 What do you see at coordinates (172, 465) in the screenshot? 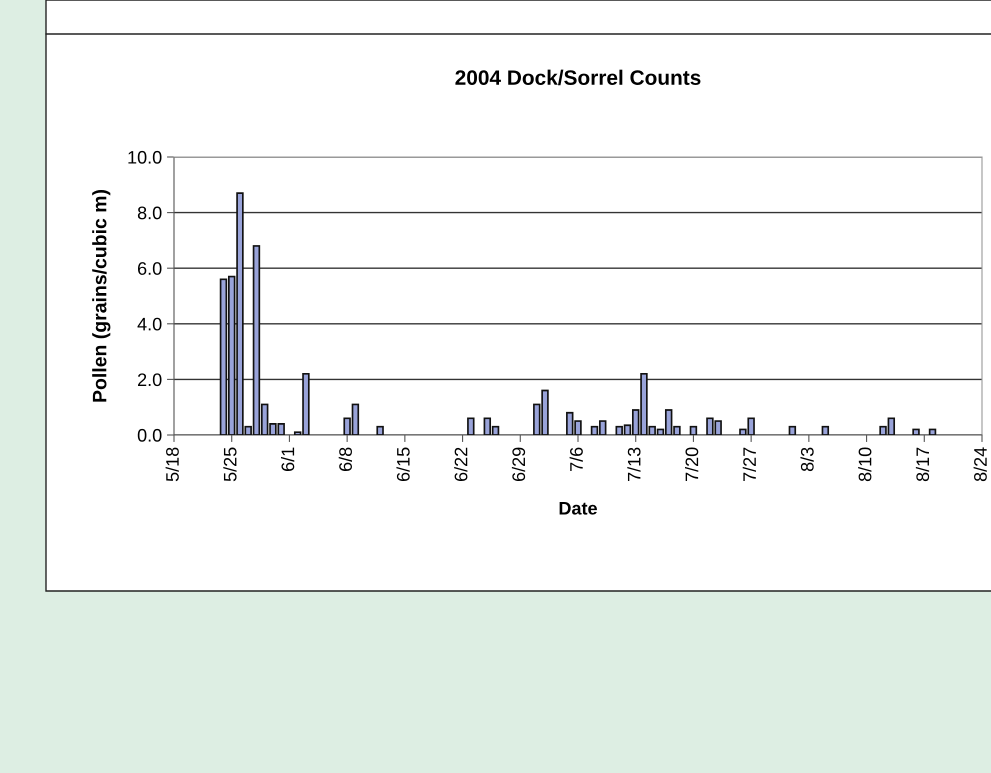
I see `x-tick-label: 5/18` at bounding box center [172, 465].